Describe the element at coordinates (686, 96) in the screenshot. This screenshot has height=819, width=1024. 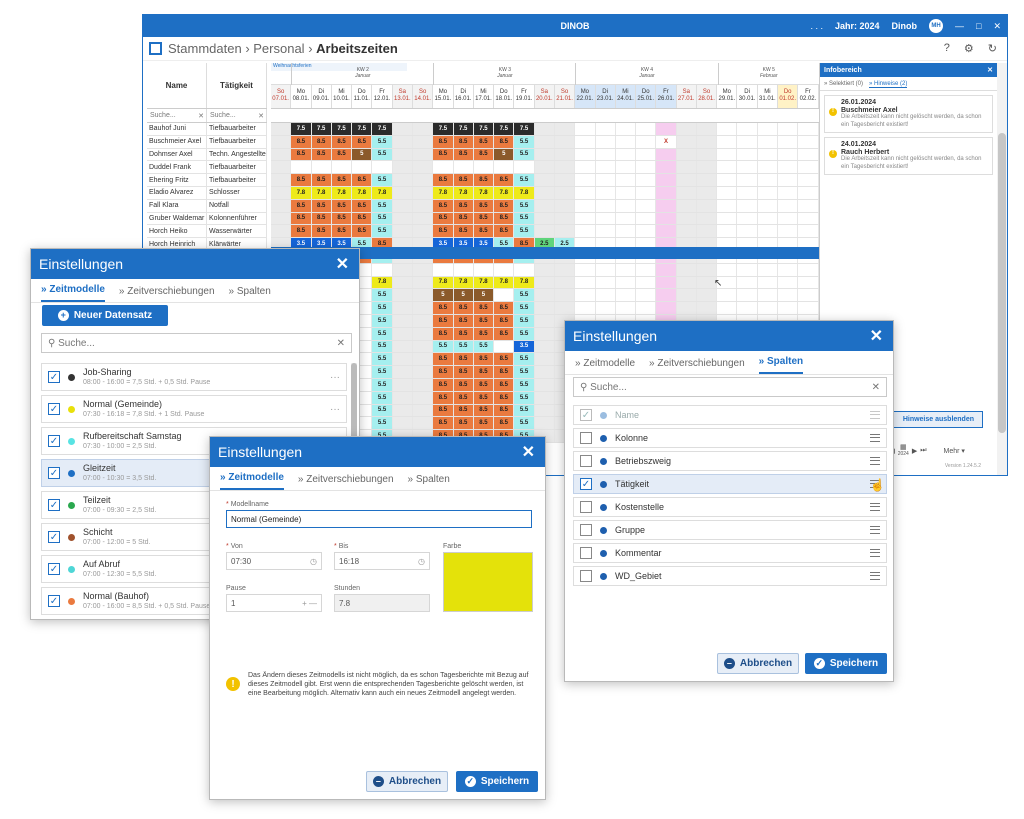
I see `day-header: Sa 27.01.` at that location.